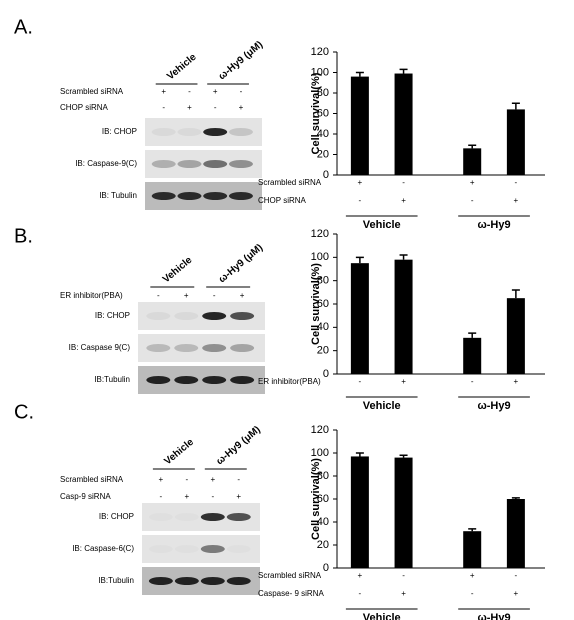  What do you see at coordinates (316, 304) in the screenshot?
I see `y-axis-label: Cell survival(%)` at bounding box center [316, 304].